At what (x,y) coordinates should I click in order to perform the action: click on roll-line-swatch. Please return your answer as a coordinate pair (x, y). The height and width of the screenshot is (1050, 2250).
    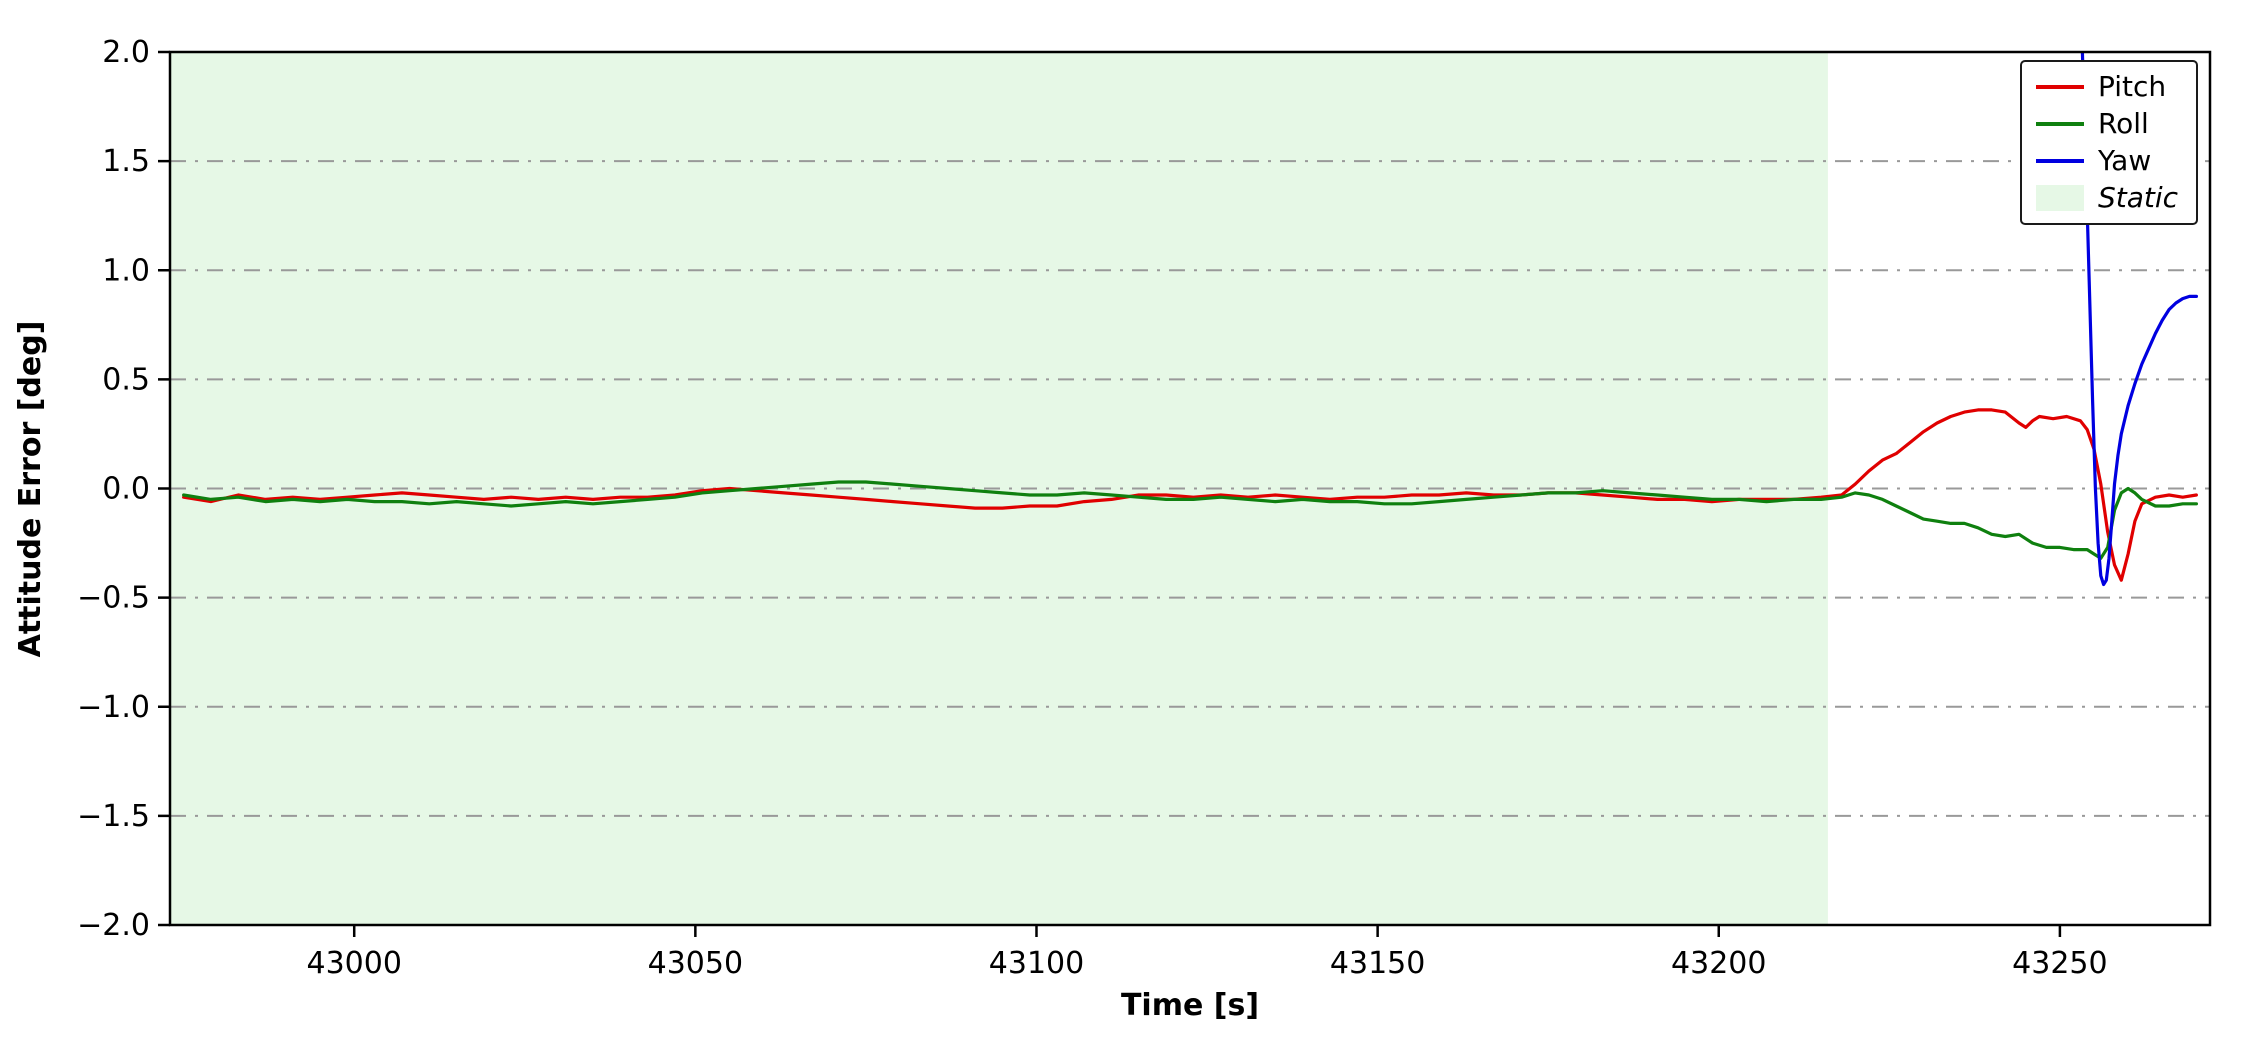
    Looking at the image, I should click on (2059, 124).